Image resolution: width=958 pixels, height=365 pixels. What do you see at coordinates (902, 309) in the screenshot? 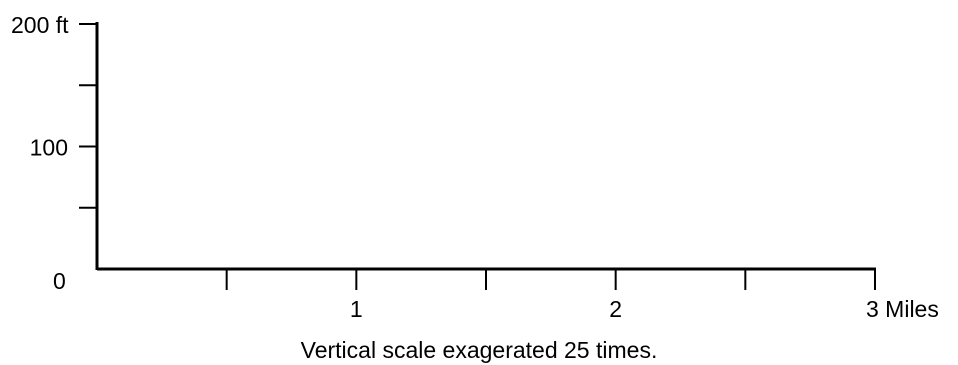
I see `horizontal-tick-label-5: 3 Miles` at bounding box center [902, 309].